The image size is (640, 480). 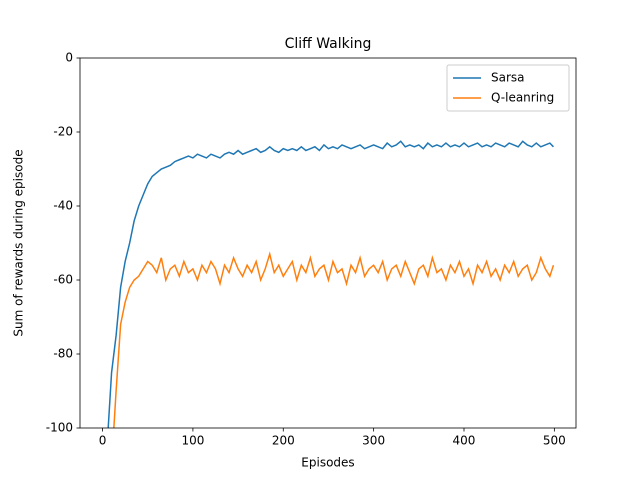 I want to click on x-tick-label: 500, so click(x=554, y=441).